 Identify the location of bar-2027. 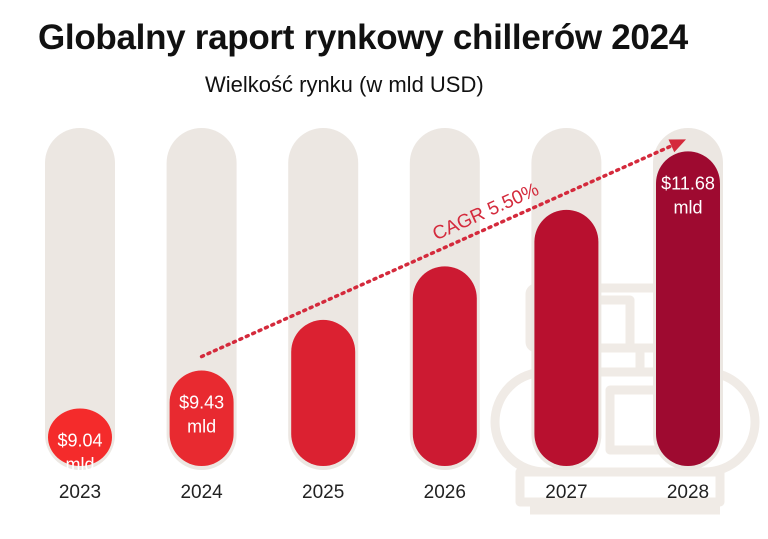
(566, 337).